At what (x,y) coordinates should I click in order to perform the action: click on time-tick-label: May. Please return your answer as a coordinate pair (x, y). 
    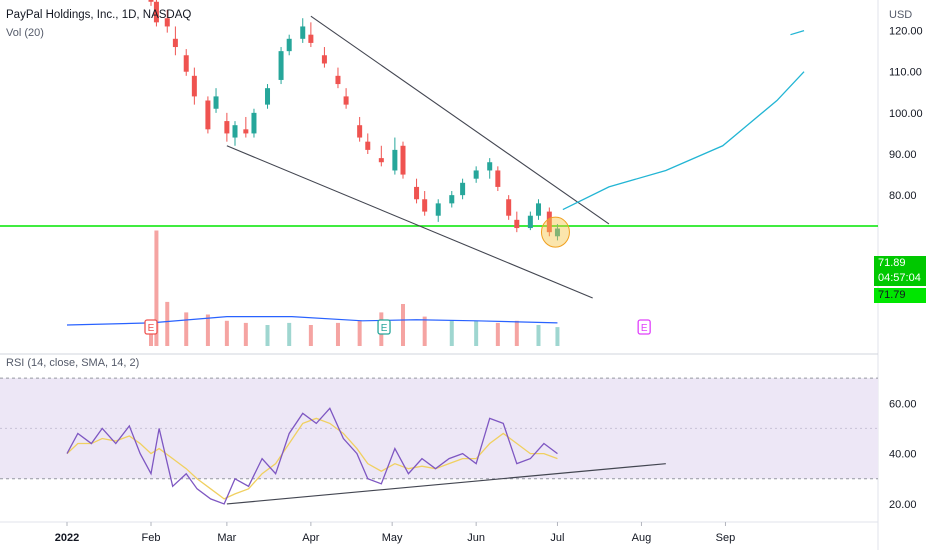
    Looking at the image, I should click on (392, 538).